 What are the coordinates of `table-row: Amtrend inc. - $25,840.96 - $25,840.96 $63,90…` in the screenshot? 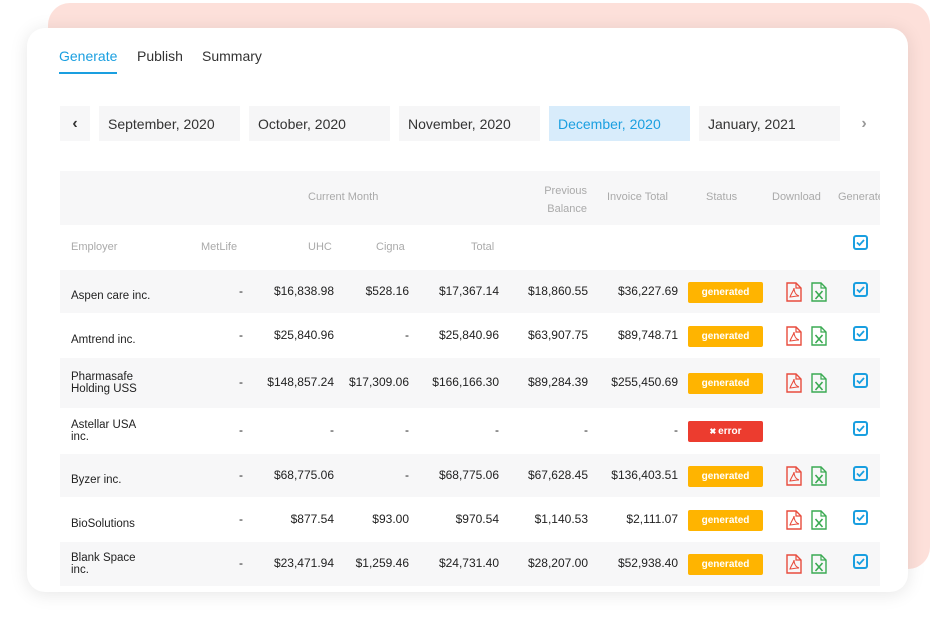 It's located at (470, 335).